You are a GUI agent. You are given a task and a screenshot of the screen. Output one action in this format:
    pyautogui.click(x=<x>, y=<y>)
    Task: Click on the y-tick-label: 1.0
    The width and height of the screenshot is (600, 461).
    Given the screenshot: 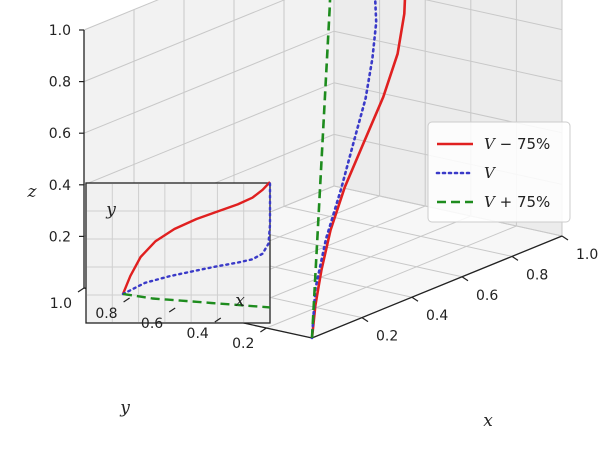 What is the action you would take?
    pyautogui.click(x=61, y=304)
    